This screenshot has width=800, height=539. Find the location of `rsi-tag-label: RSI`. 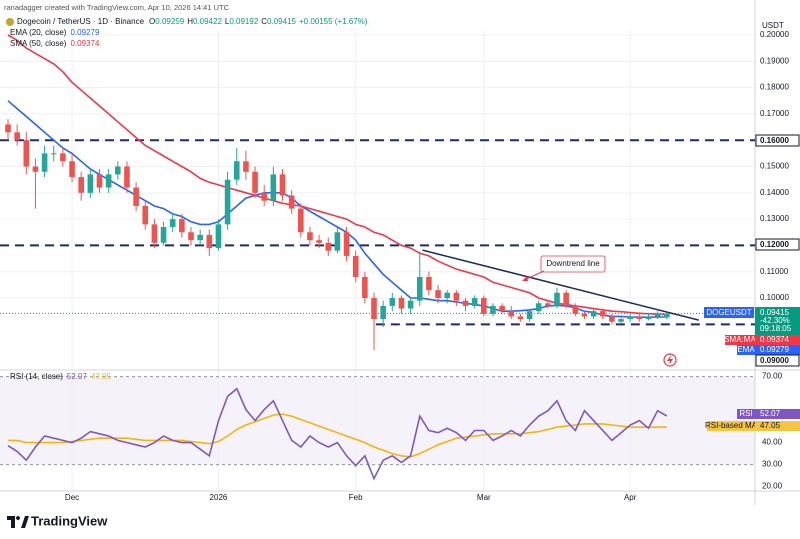

rsi-tag-label: RSI is located at coordinates (745, 413).